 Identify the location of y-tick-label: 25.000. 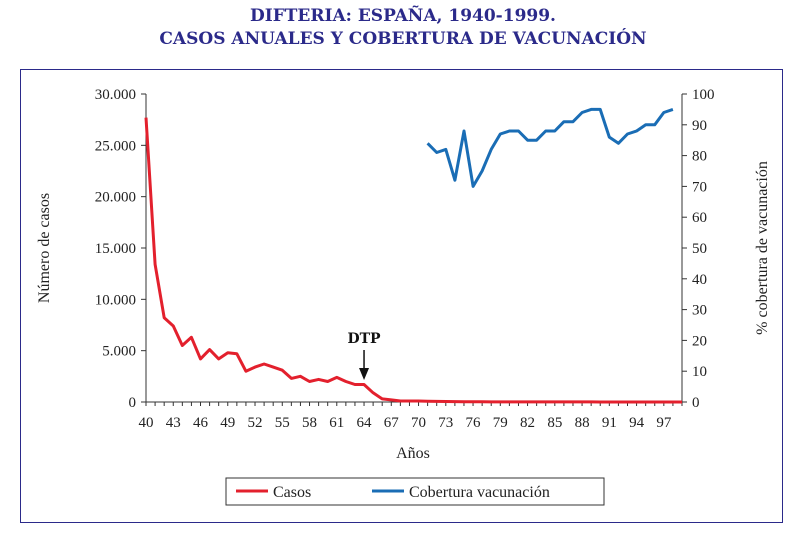
(115, 146).